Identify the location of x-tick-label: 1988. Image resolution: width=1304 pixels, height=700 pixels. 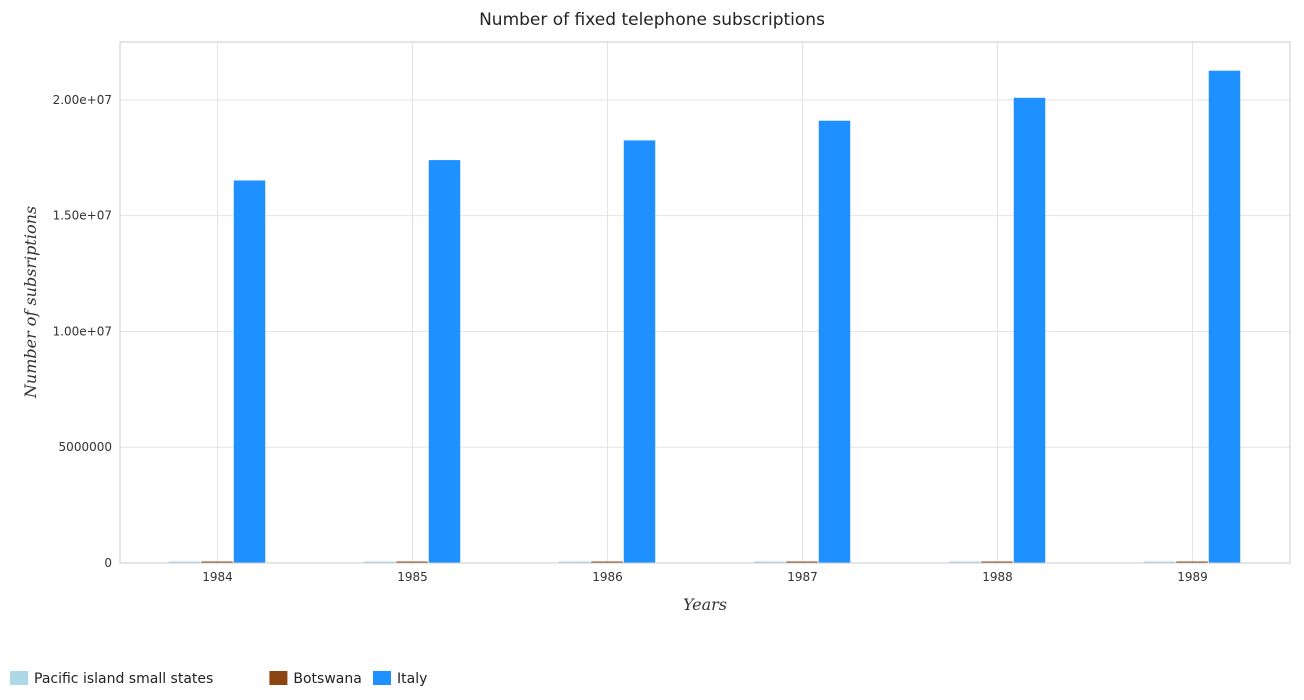
(997, 577).